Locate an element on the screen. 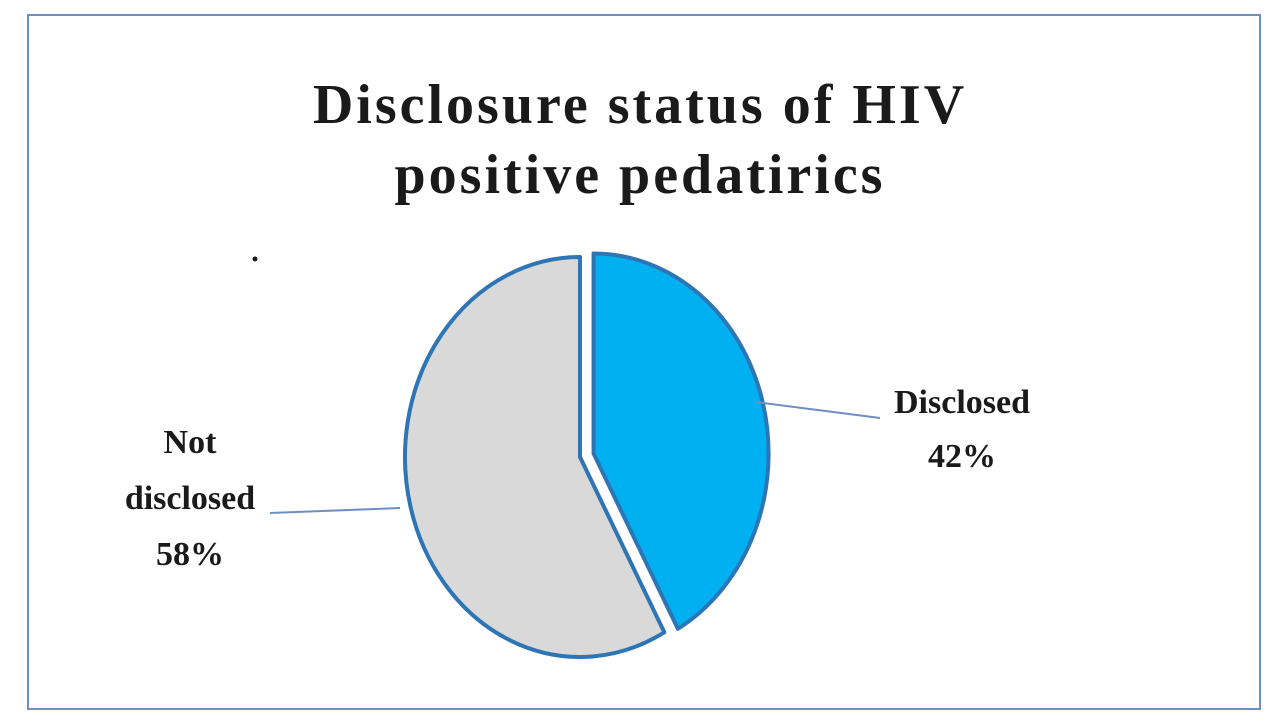  chart-title-line-1: Disclosure status of HIV is located at coordinates (640, 105).